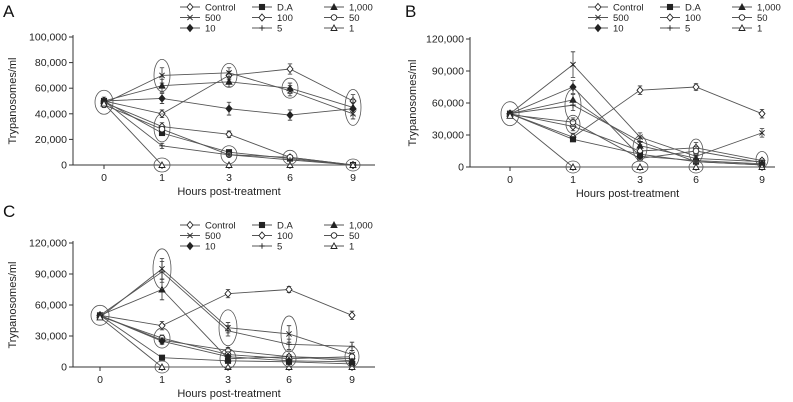 This screenshot has height=402, width=793. I want to click on panel-c-legend-marker-d-a, so click(262, 225).